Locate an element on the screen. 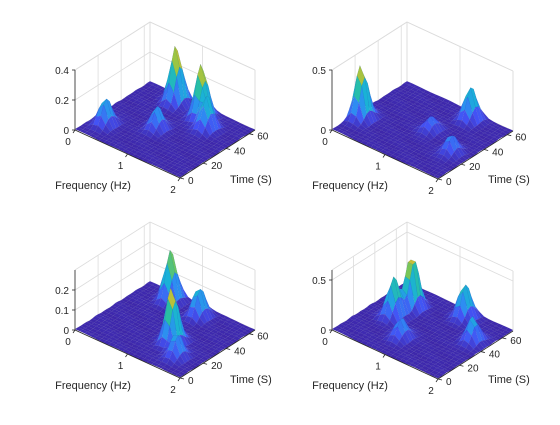 The image size is (560, 425). z-tick-label: 0.5 is located at coordinates (319, 281).